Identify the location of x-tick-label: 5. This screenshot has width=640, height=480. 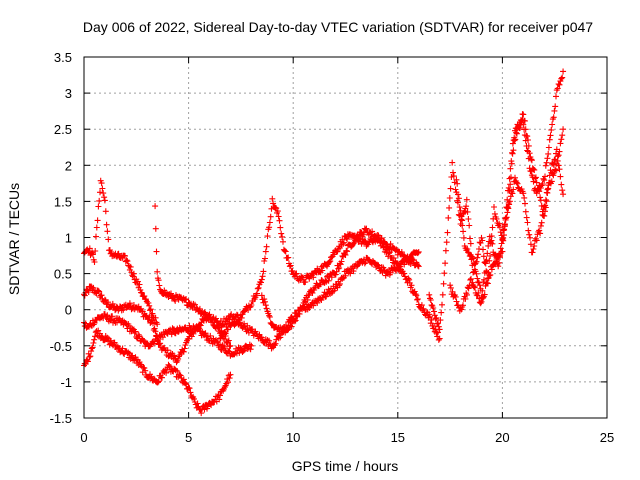
(188, 437).